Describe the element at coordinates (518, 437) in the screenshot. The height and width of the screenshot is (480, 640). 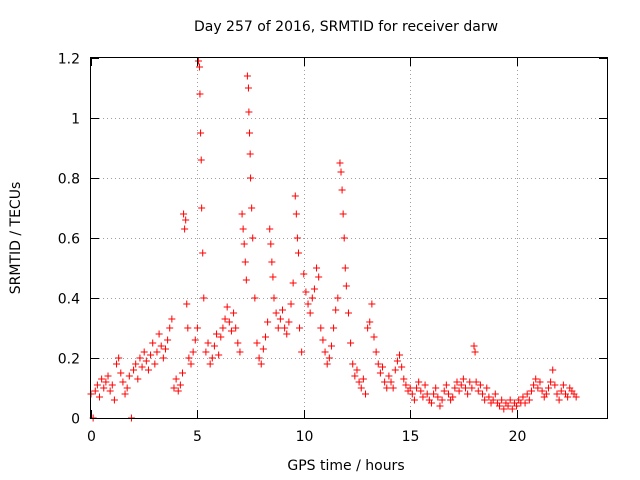
I see `x-tick-label: 20` at that location.